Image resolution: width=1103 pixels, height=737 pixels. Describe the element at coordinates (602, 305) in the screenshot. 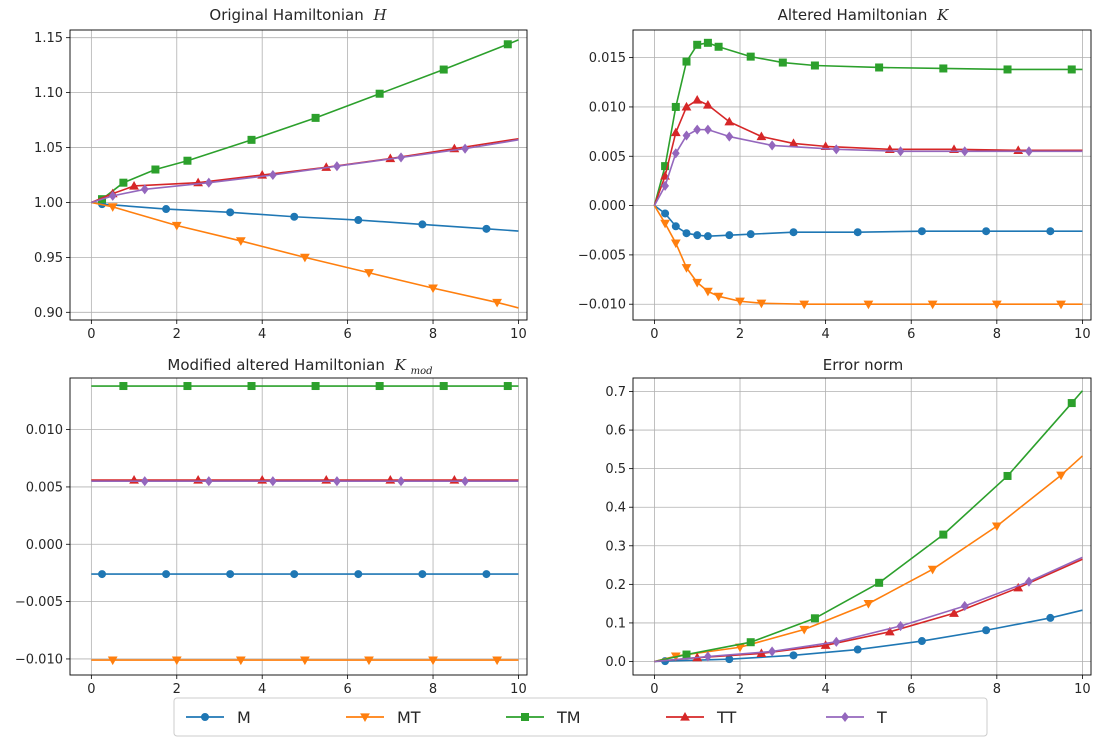

I see `y-tick-label: −0.010` at that location.